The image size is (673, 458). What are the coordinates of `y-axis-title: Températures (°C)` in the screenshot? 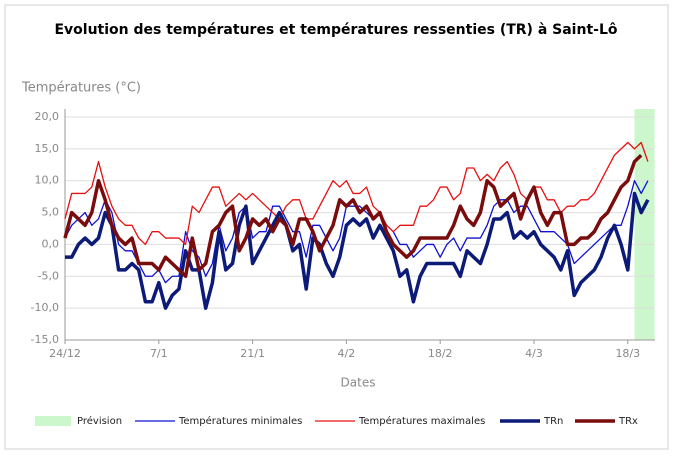 It's located at (81, 88).